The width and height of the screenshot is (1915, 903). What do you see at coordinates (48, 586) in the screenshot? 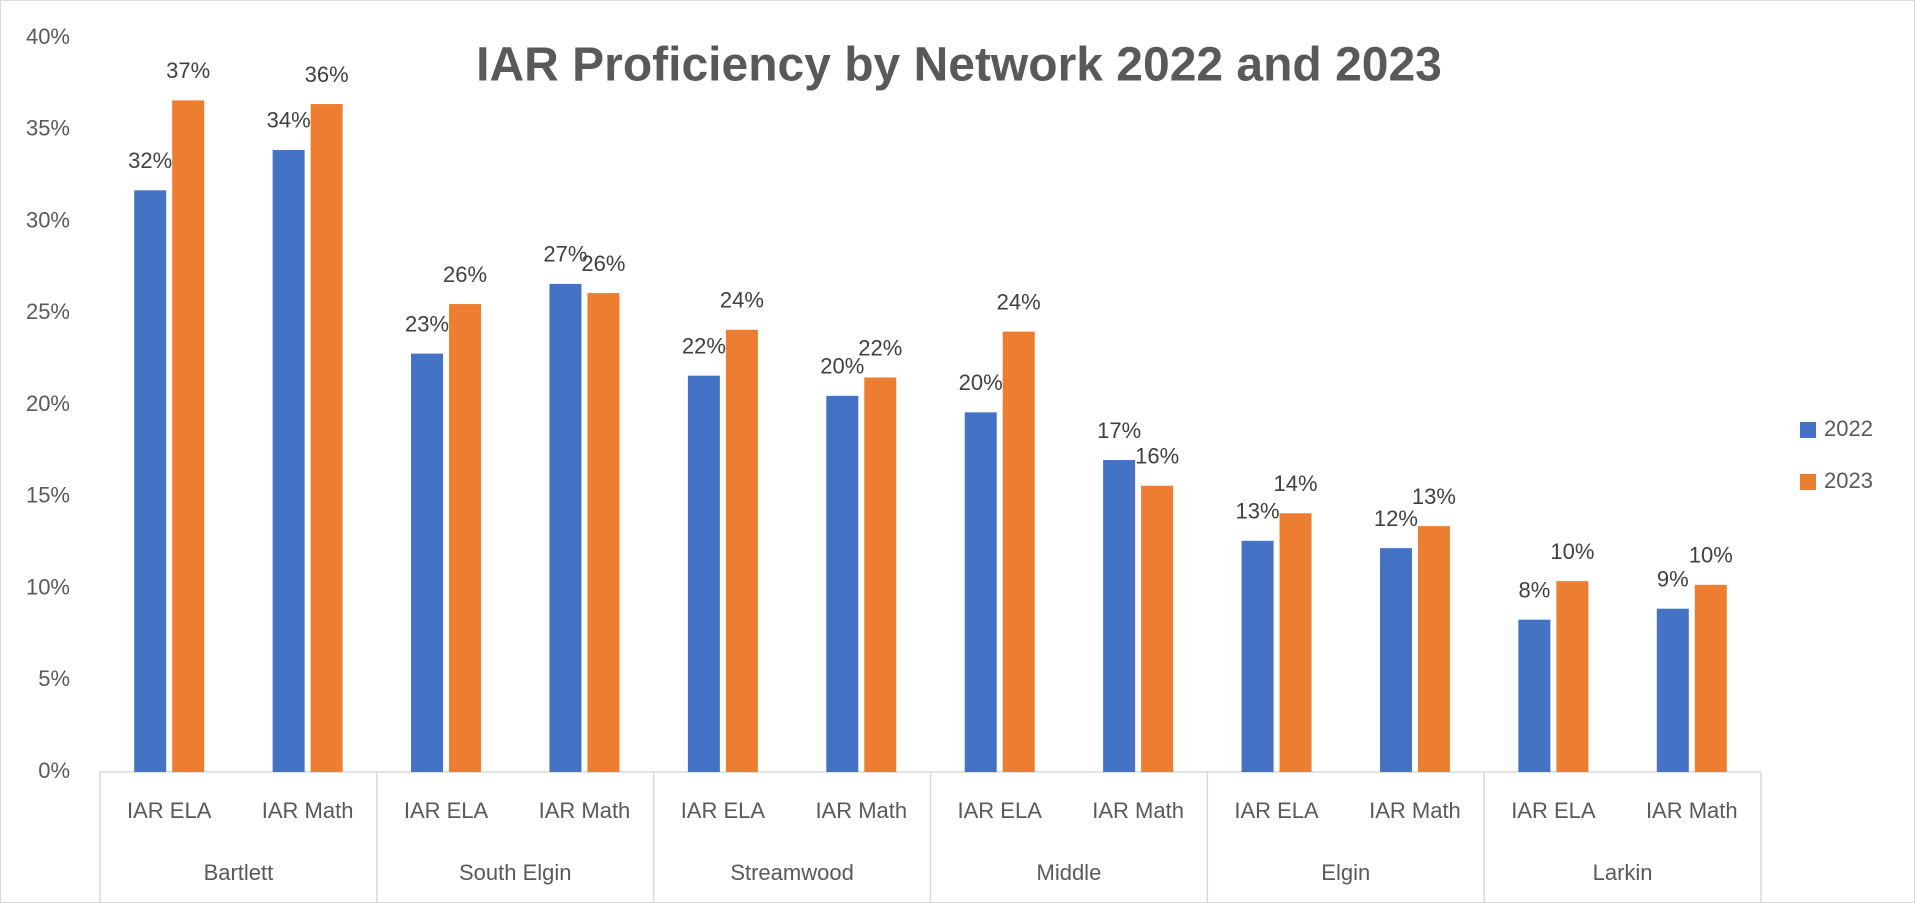
I see `y-tick-label: 10%` at bounding box center [48, 586].